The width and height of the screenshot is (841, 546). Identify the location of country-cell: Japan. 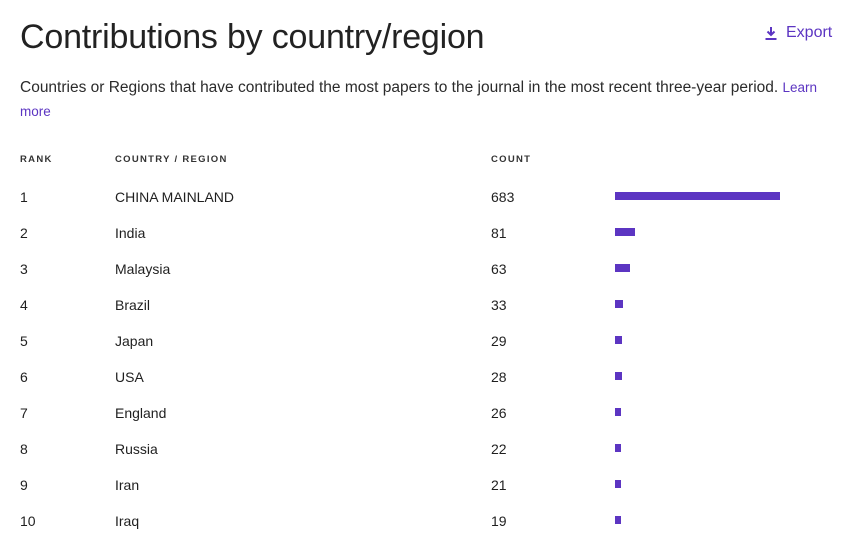
(134, 341).